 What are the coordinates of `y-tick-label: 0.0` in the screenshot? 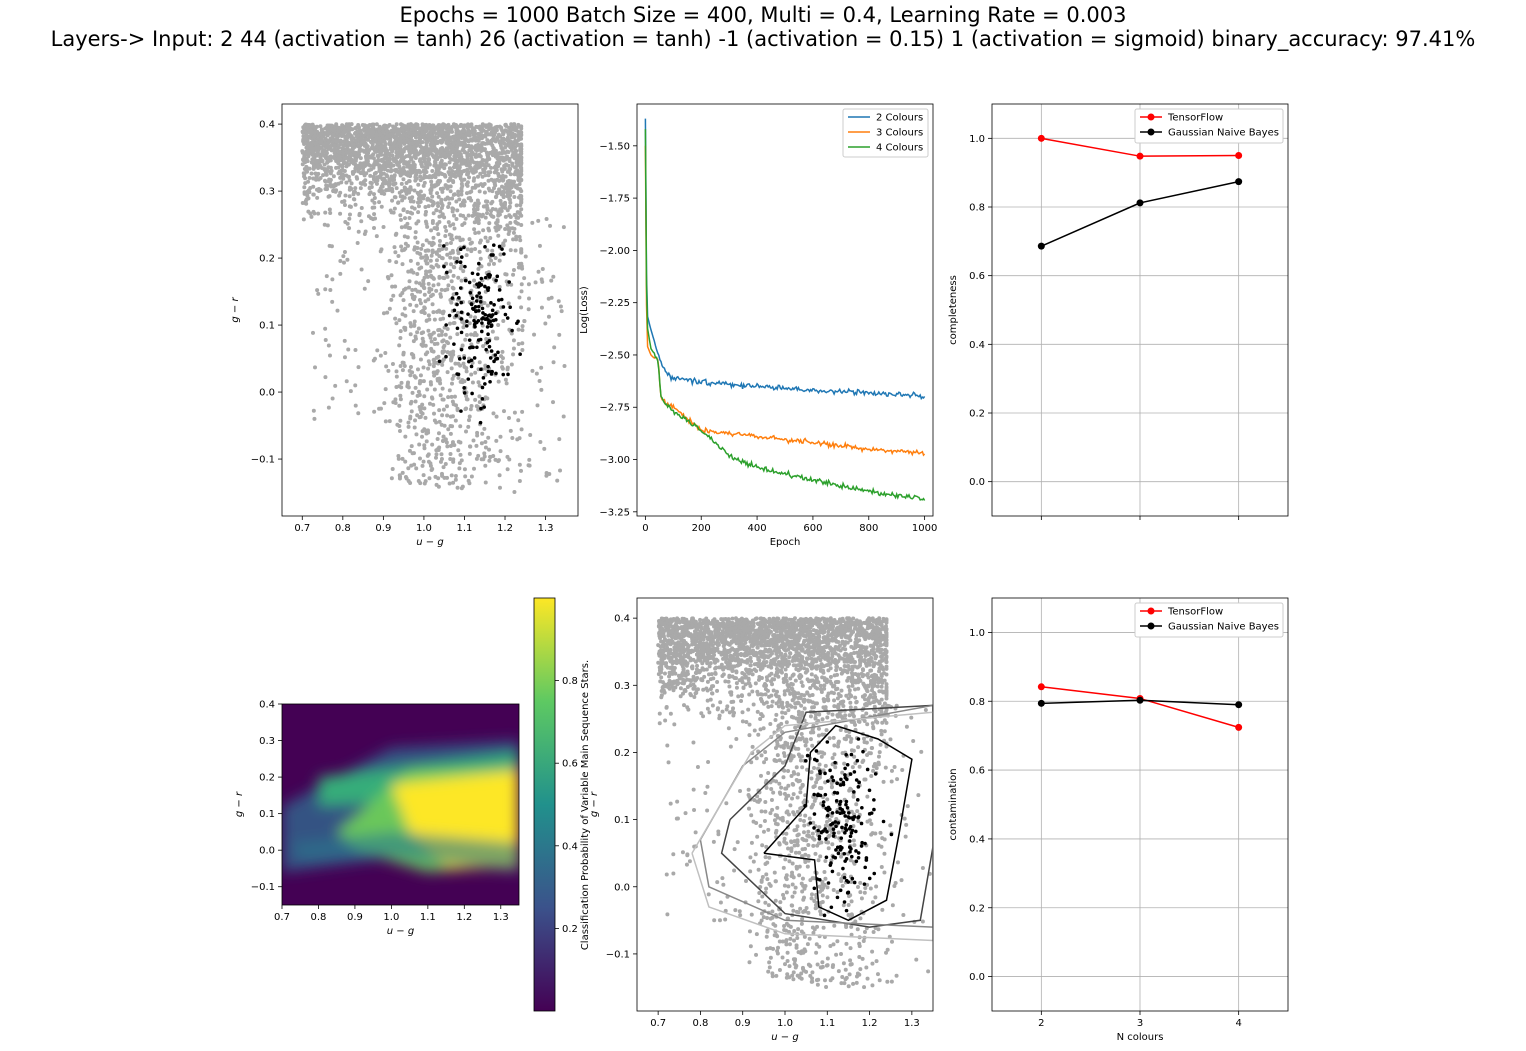 It's located at (622, 887).